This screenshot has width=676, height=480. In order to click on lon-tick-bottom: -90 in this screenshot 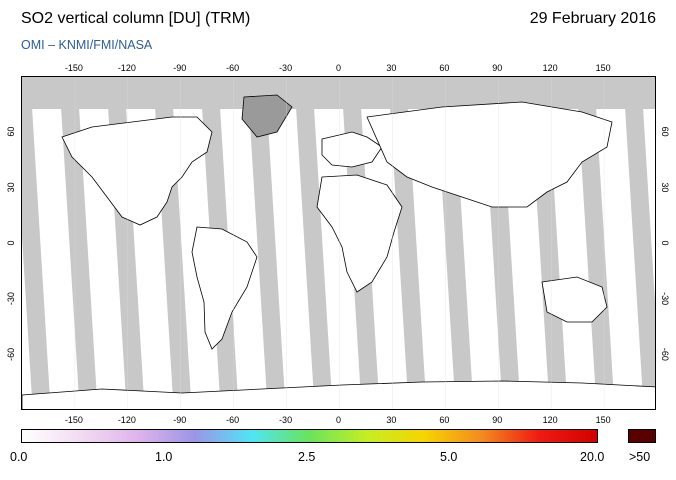, I will do `click(179, 420)`.